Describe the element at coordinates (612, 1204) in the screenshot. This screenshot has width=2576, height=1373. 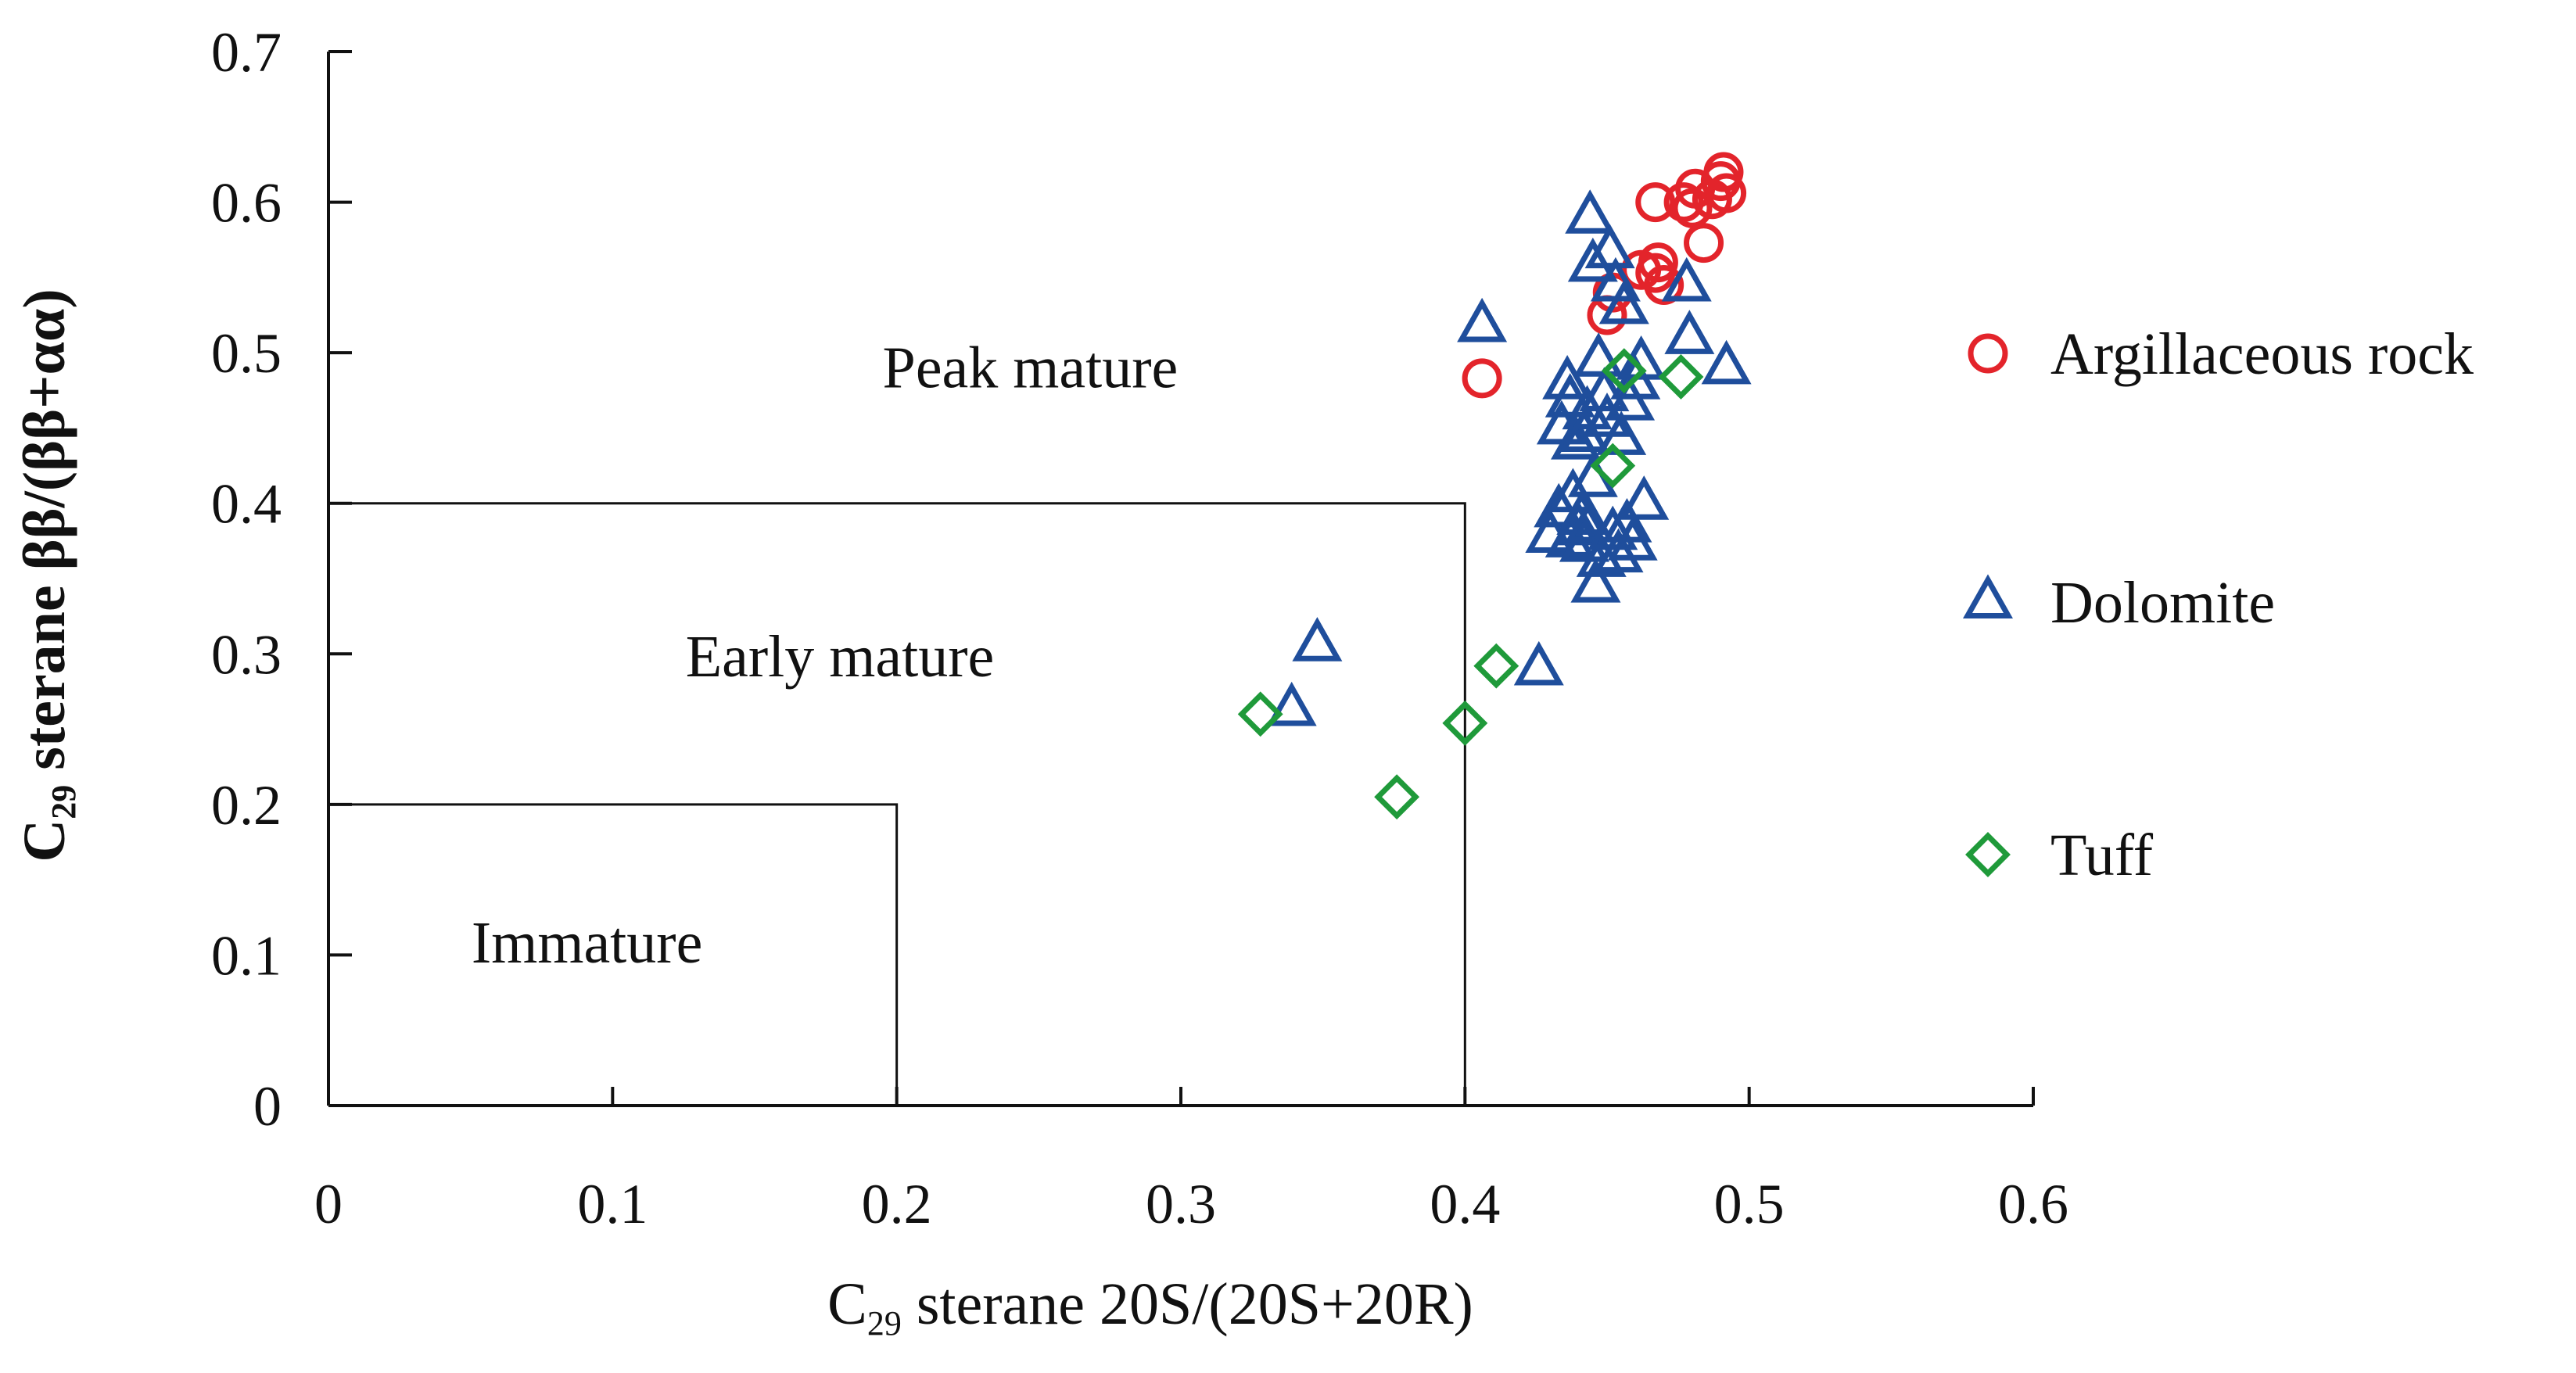
I see `x-tick-label: 0.1` at that location.